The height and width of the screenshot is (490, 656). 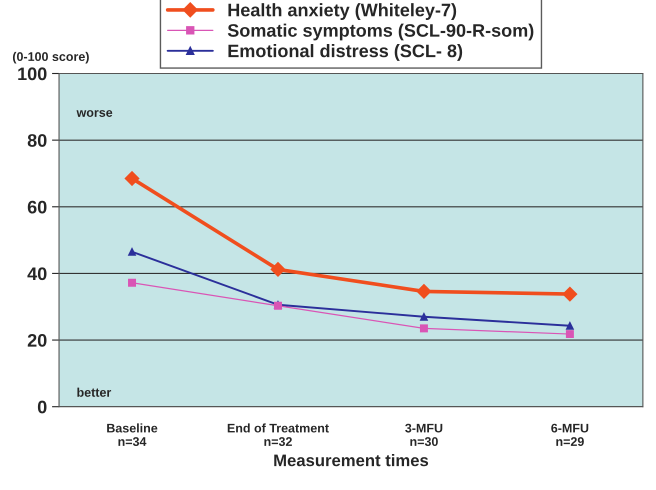 I want to click on y-tick-label: 20, so click(x=37, y=340).